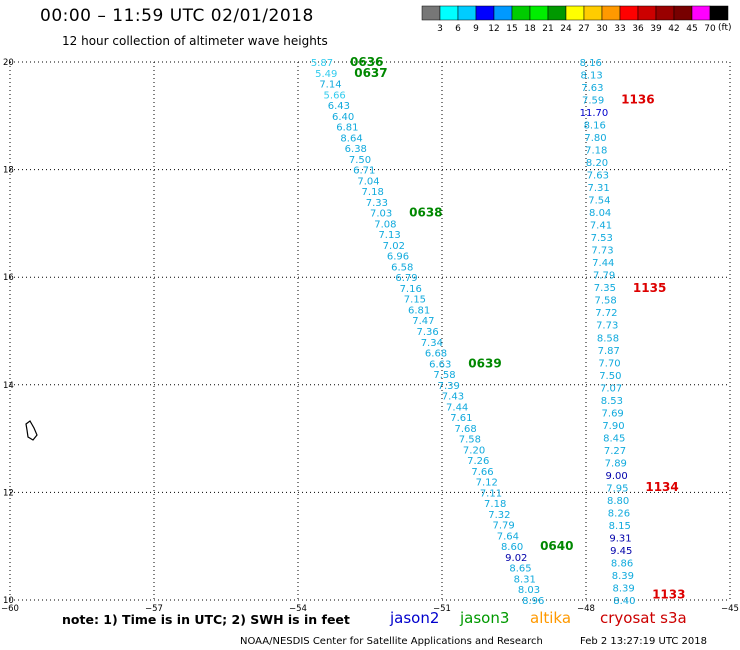  What do you see at coordinates (606, 313) in the screenshot?
I see `track2-swh-value: 7.72` at bounding box center [606, 313].